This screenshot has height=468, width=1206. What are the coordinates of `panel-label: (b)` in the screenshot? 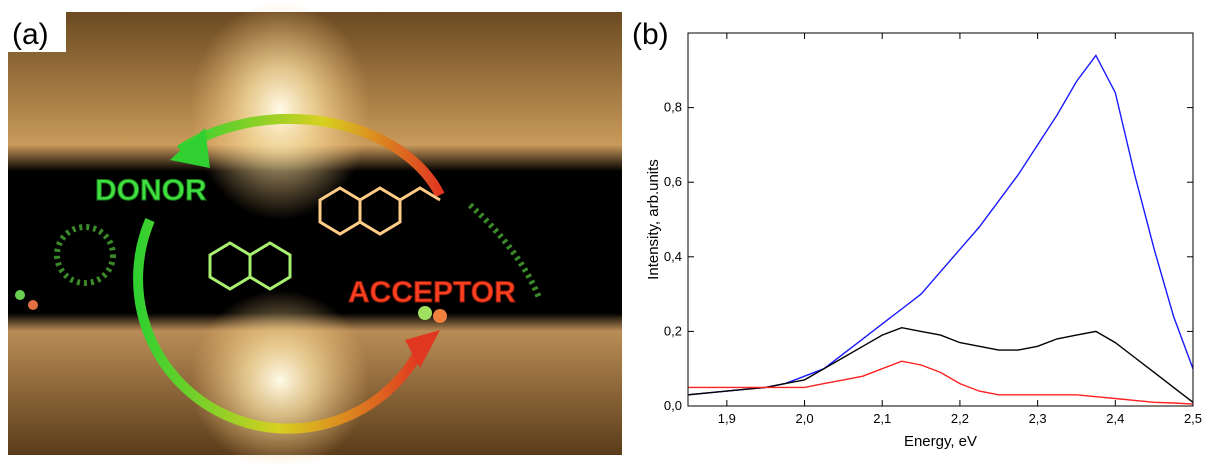 It's located at (650, 34).